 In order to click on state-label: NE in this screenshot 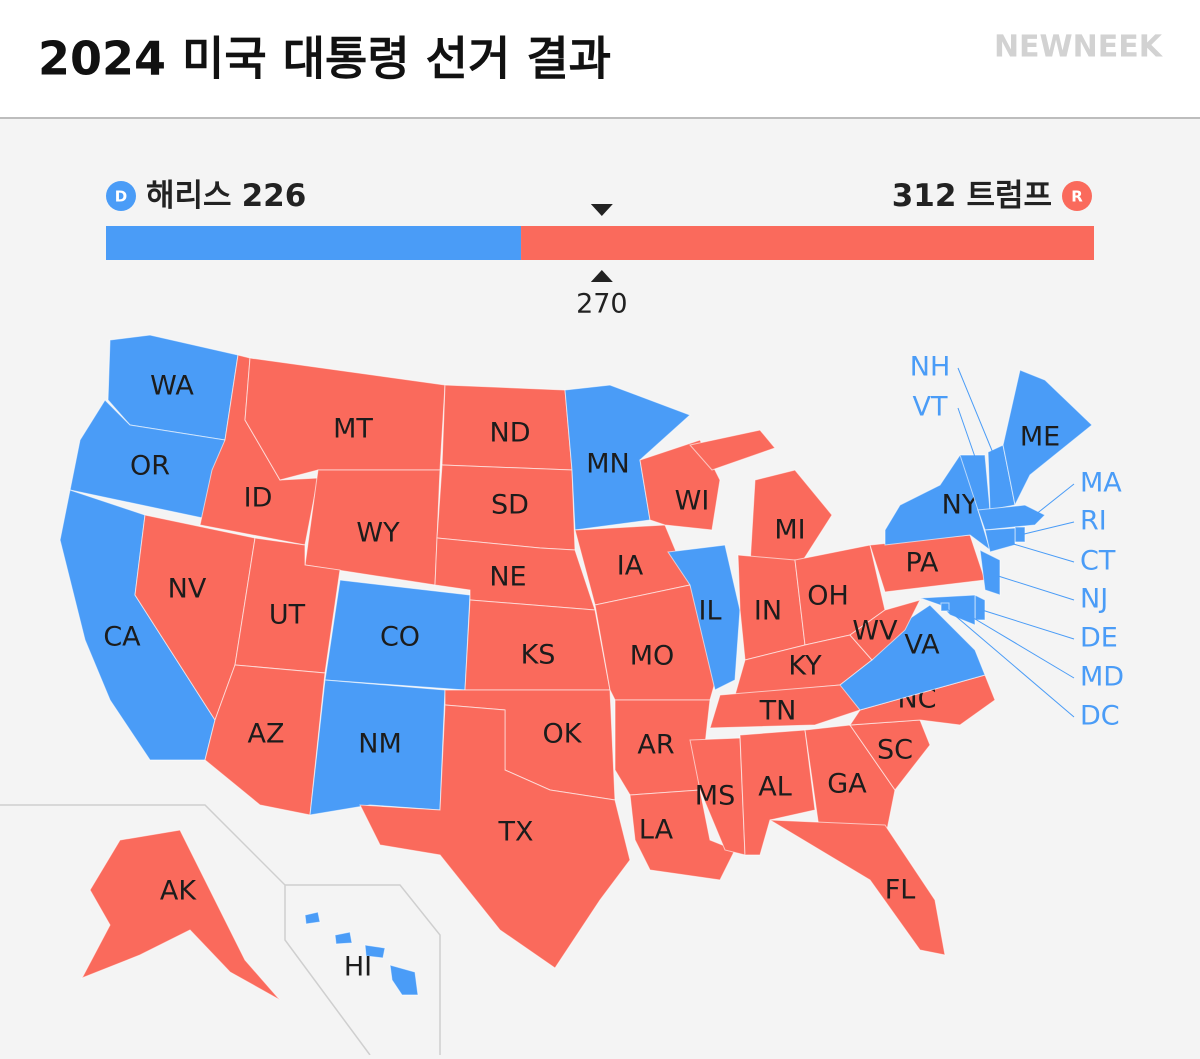, I will do `click(507, 577)`.